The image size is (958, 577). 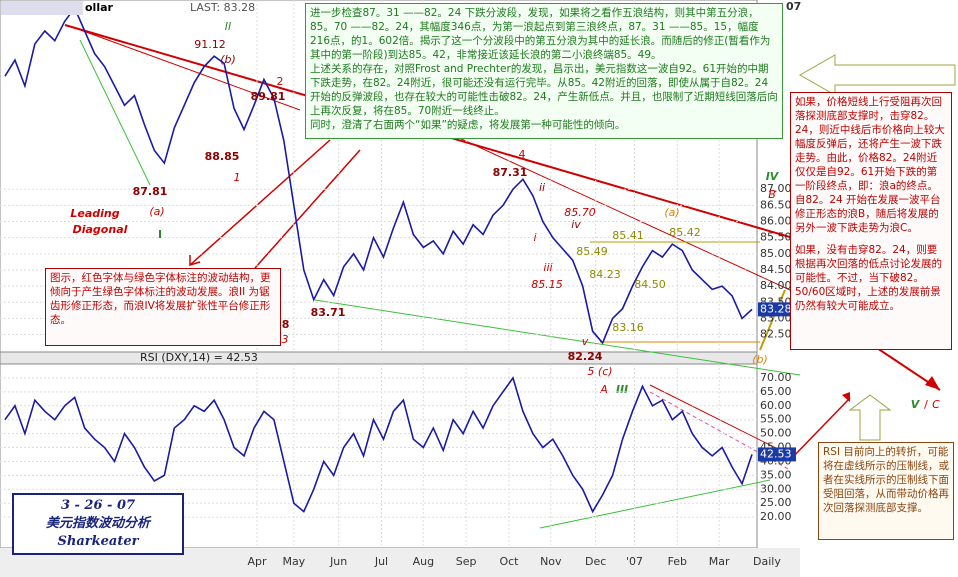 What do you see at coordinates (628, 327) in the screenshot?
I see `wave-label: 83.16` at bounding box center [628, 327].